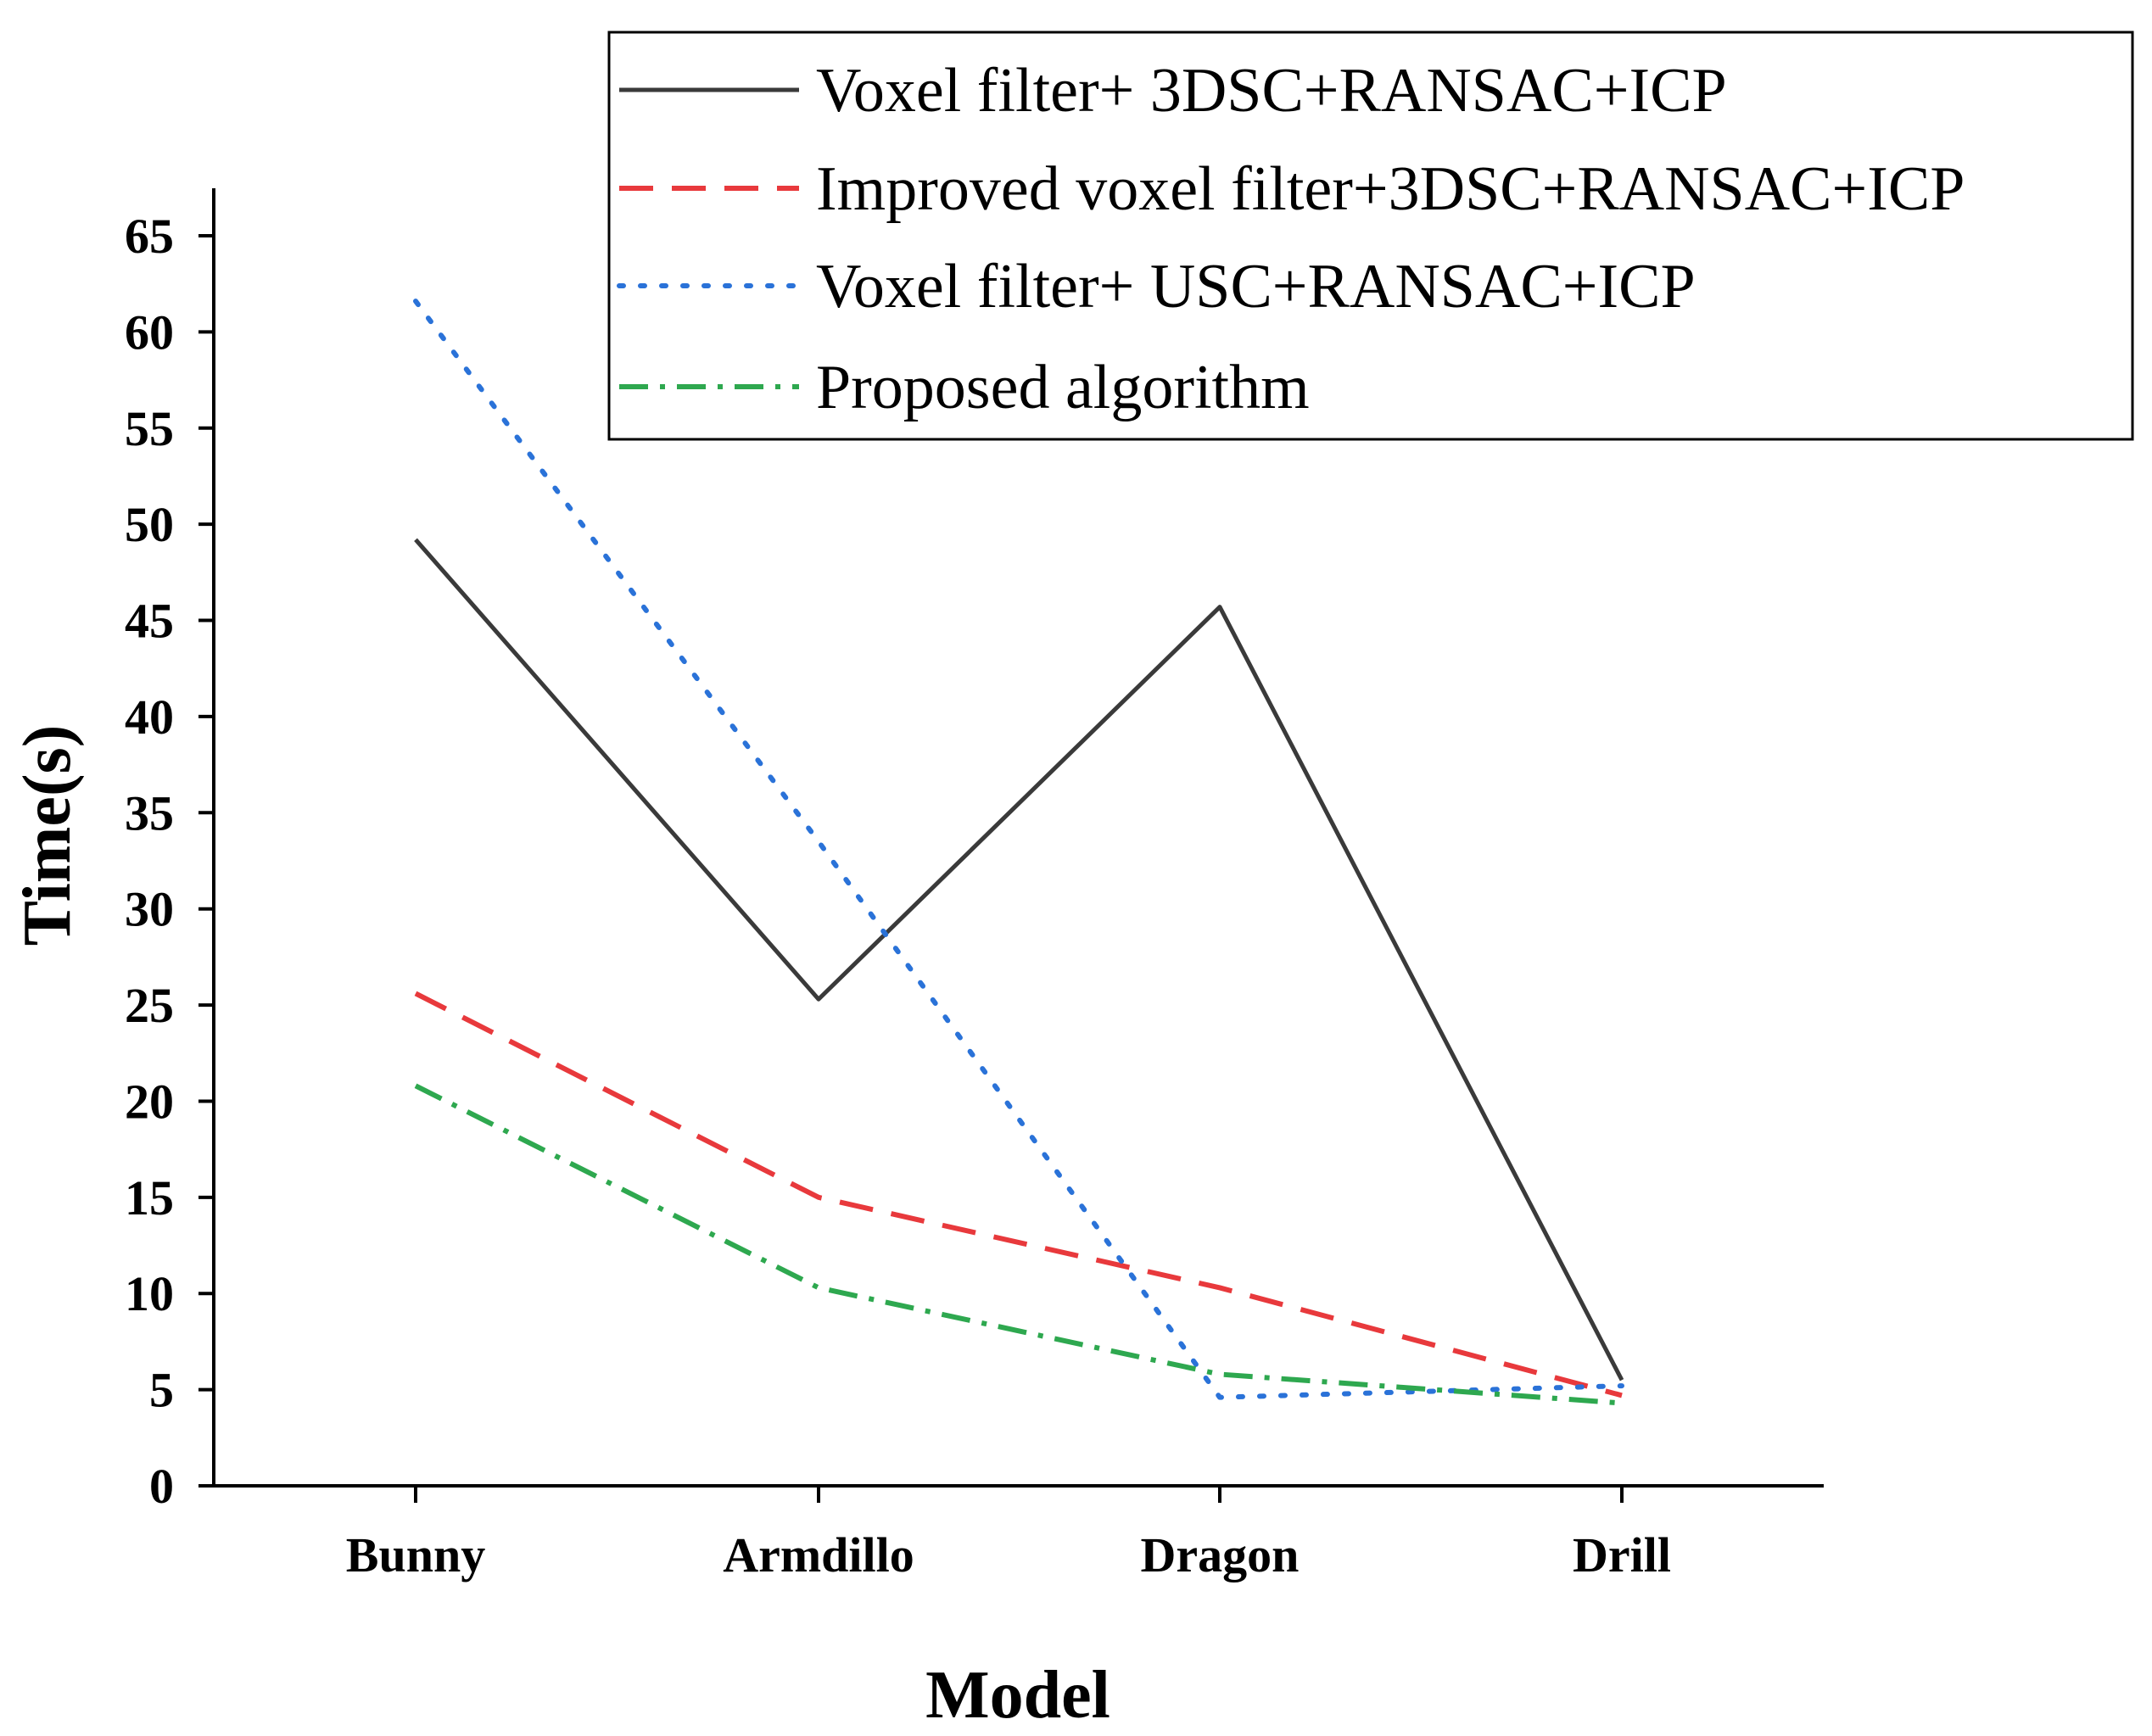 The height and width of the screenshot is (1736, 2152). What do you see at coordinates (149, 237) in the screenshot?
I see `y-tick-label: 65` at bounding box center [149, 237].